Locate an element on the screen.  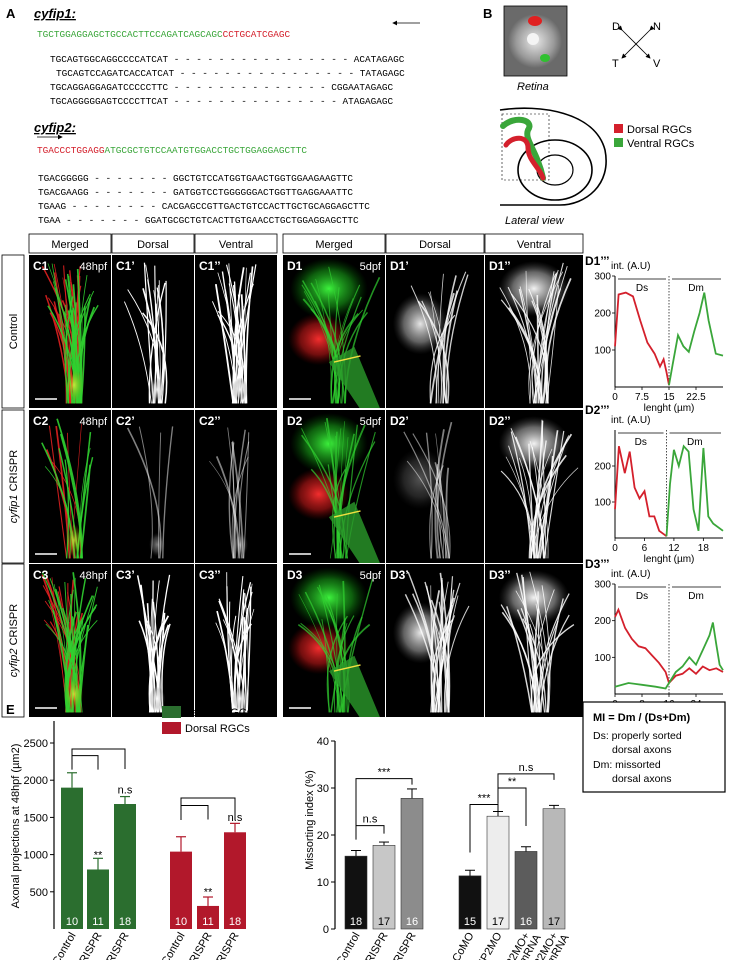
profile-xtick-label: 22.5 is located at coordinates (696, 397).